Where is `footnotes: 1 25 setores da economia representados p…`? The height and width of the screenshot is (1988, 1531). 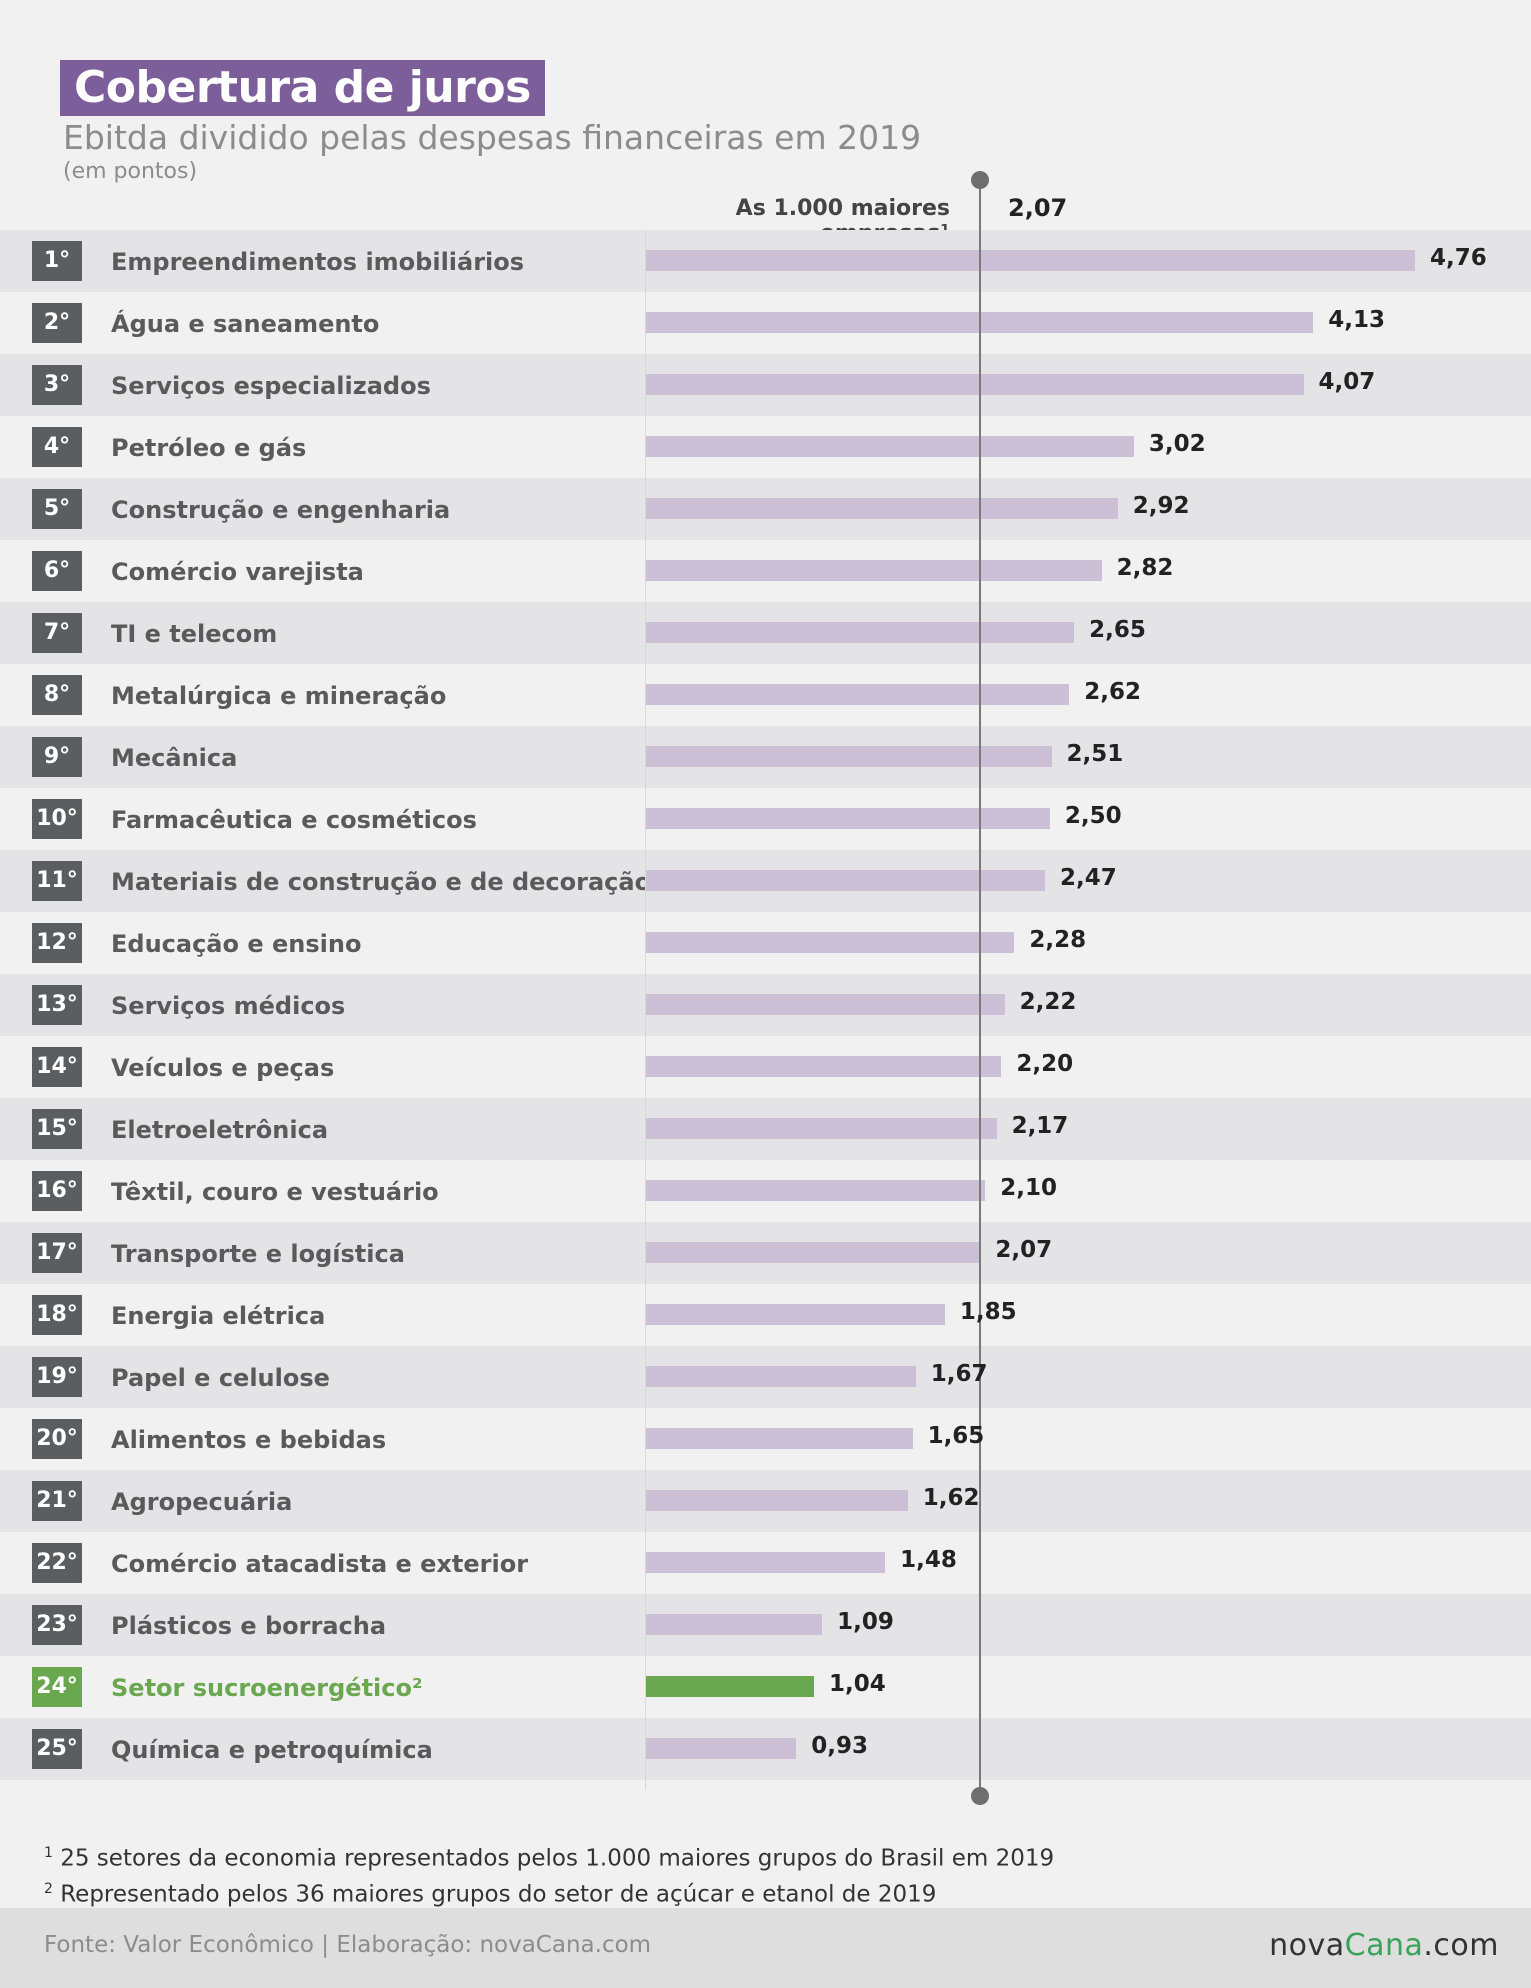 footnotes: 1 25 setores da economia representados p… is located at coordinates (549, 1873).